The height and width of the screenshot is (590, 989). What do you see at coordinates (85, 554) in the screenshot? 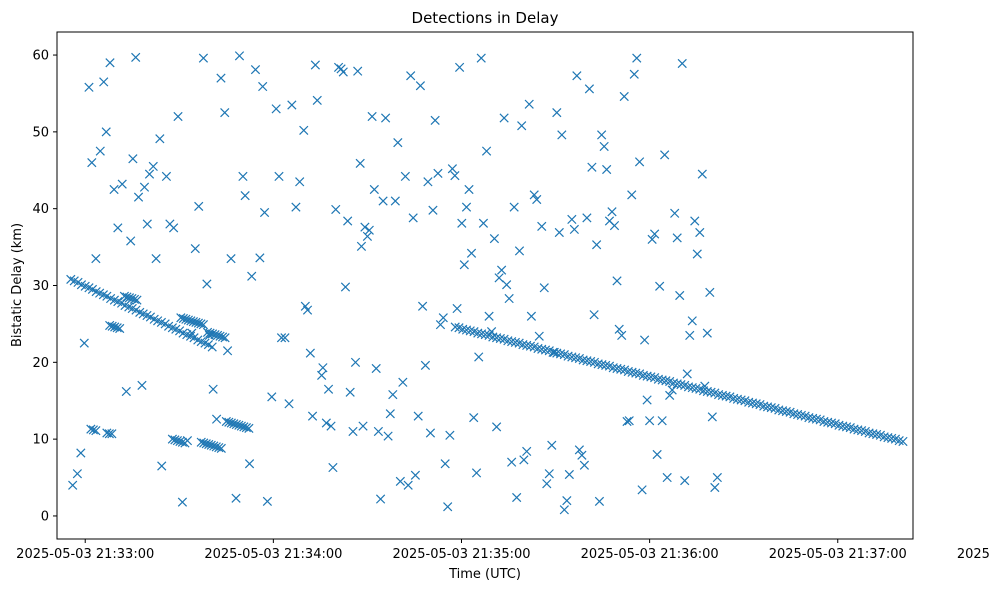
I see `x-tick-label: 2025-05-03 21:33:00` at bounding box center [85, 554].